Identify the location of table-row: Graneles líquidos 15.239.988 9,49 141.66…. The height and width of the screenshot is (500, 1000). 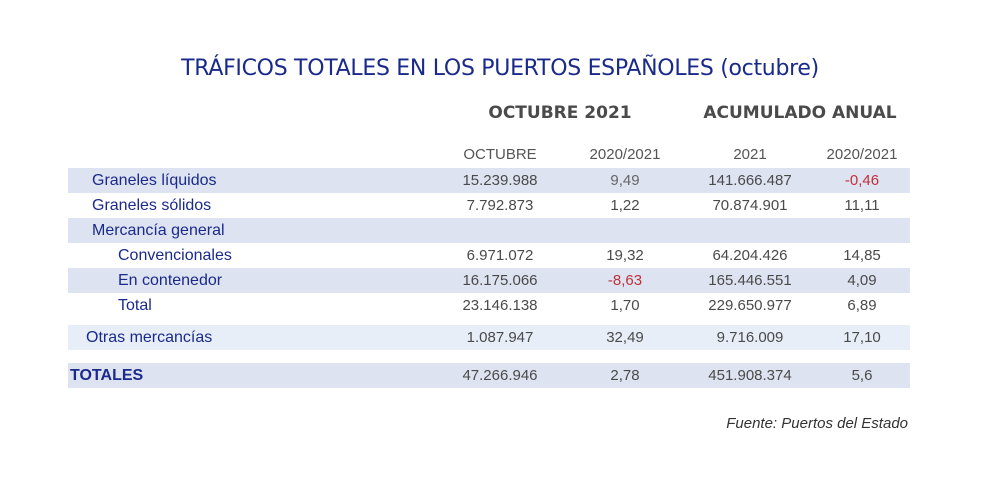
(489, 180).